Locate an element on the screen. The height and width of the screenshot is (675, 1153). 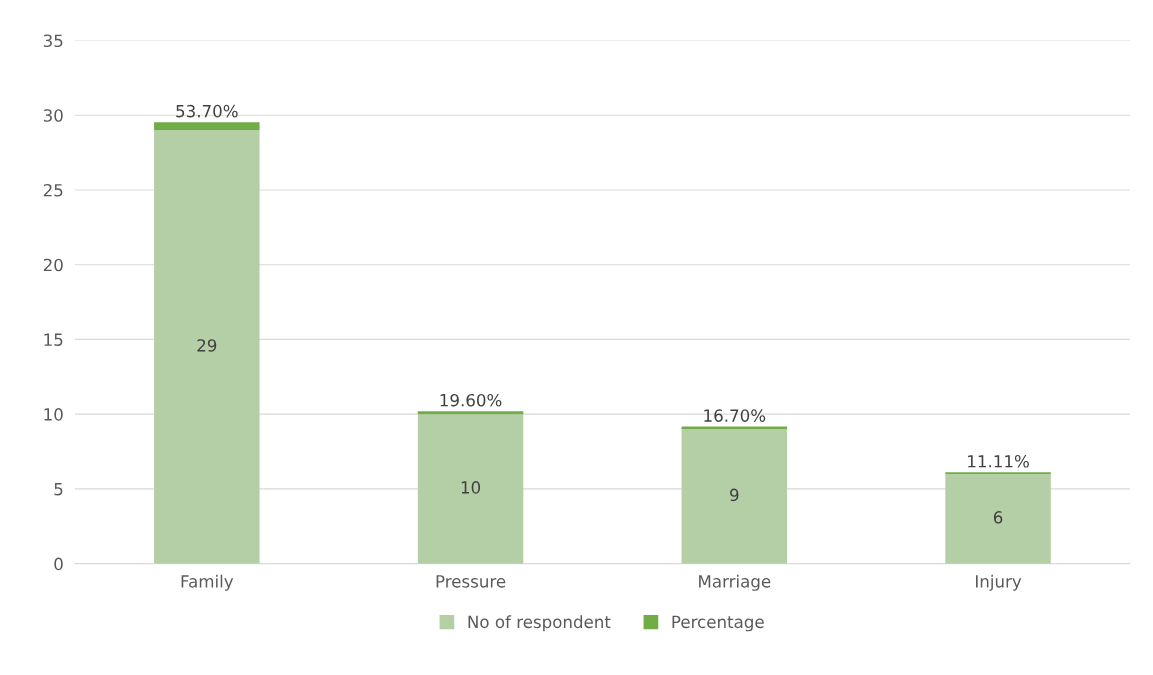
x-tick-label: Pressure is located at coordinates (471, 581).